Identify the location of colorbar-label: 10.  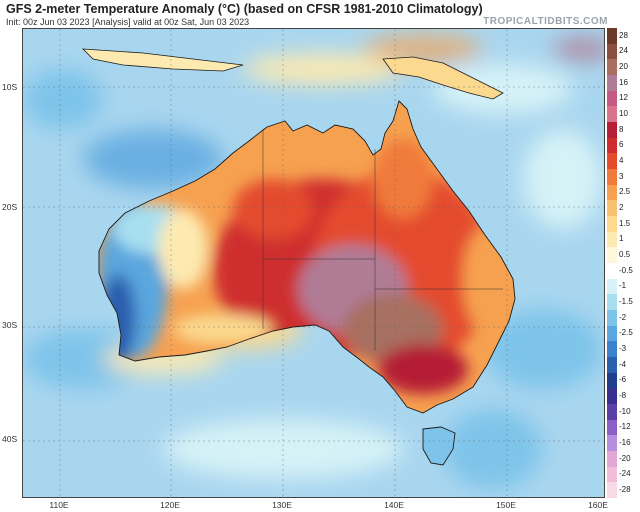
(623, 114).